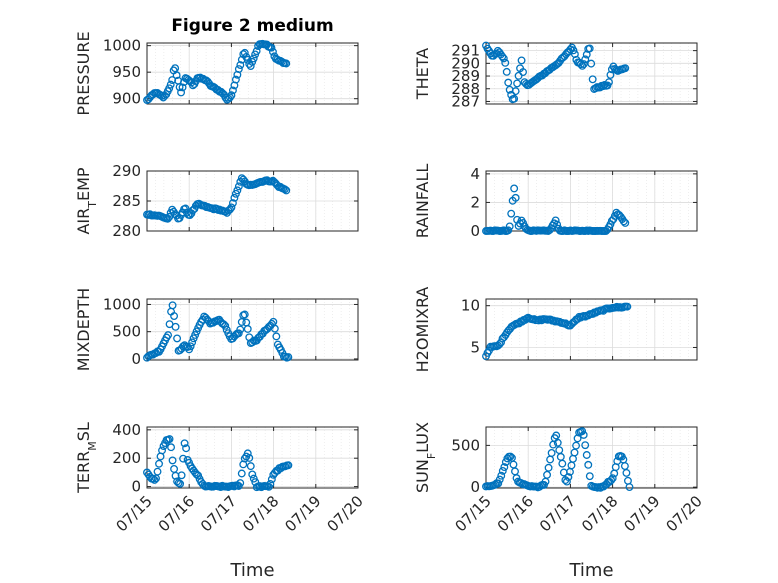 Image resolution: width=778 pixels, height=583 pixels. I want to click on subplot-air-temp: 280 285 290 AIRTEMP, so click(216, 201).